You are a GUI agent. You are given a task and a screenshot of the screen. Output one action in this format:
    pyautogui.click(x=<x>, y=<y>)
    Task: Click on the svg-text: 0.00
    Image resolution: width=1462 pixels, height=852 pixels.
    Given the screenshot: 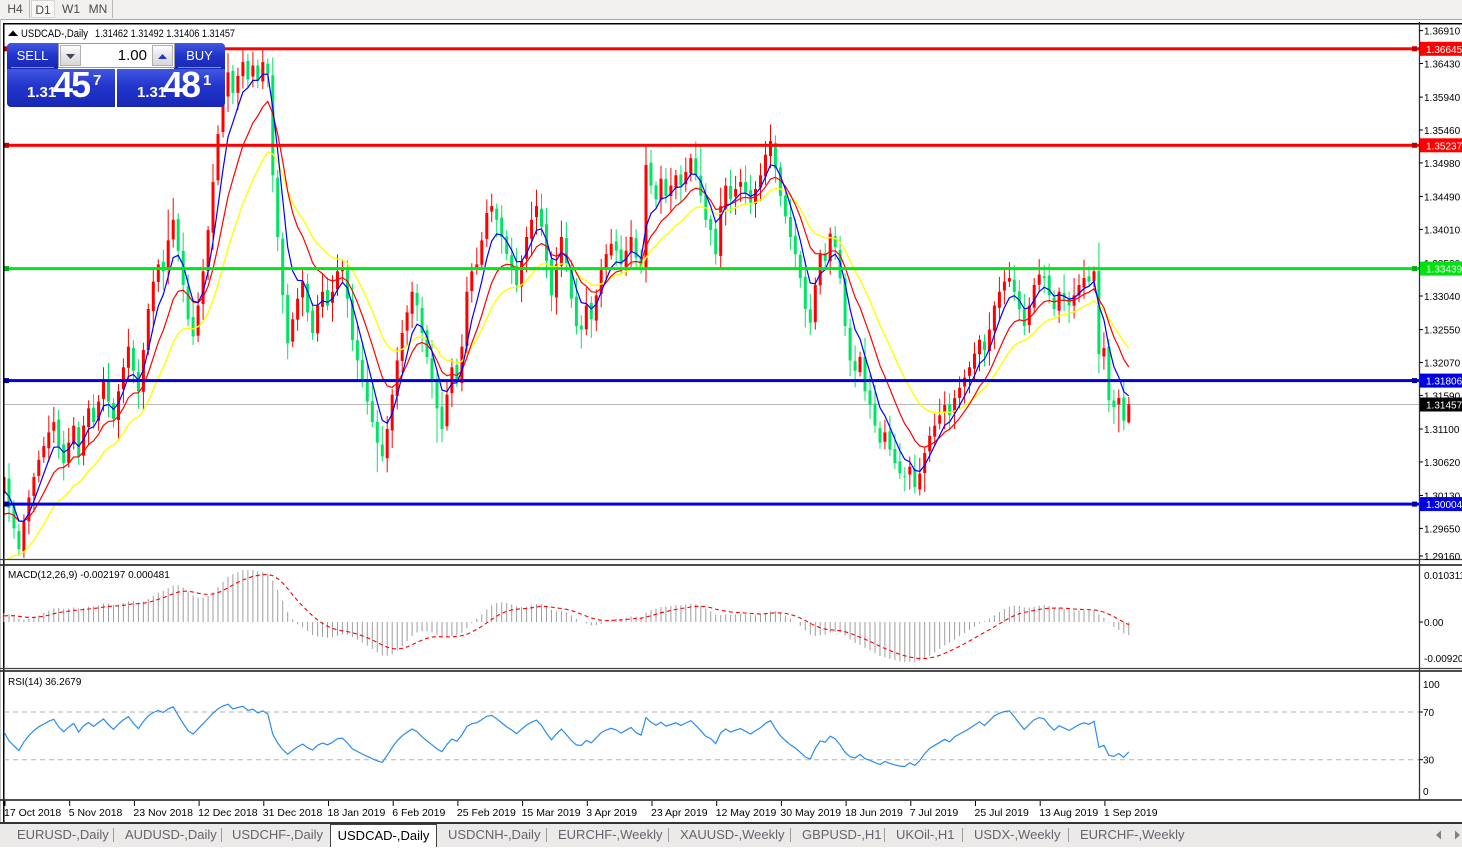 What is the action you would take?
    pyautogui.click(x=1434, y=623)
    